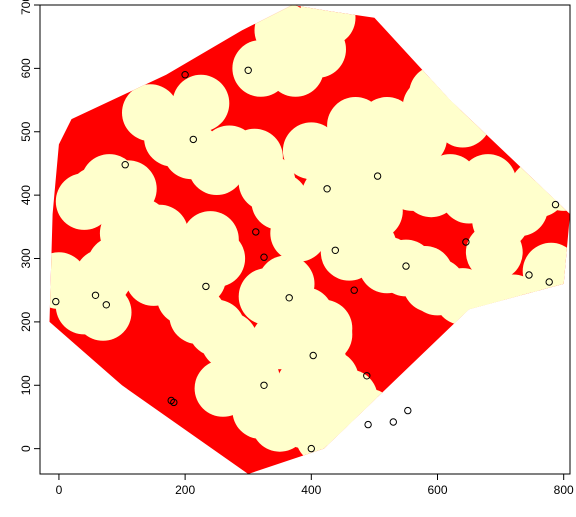 This screenshot has width=576, height=517. Describe the element at coordinates (59, 490) in the screenshot. I see `x-tick-label-0: 0` at that location.